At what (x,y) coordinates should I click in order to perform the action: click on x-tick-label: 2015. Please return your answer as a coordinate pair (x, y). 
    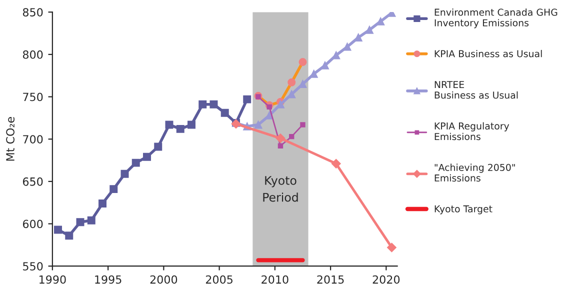
    Looking at the image, I should click on (330, 279).